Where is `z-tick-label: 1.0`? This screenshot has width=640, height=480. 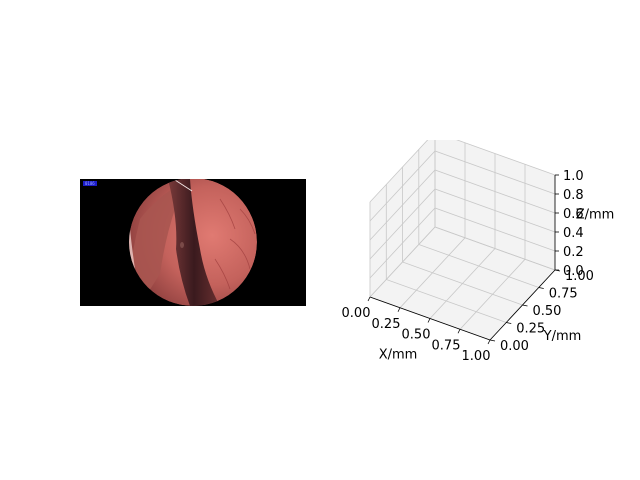
z-tick-label: 1.0 is located at coordinates (573, 176).